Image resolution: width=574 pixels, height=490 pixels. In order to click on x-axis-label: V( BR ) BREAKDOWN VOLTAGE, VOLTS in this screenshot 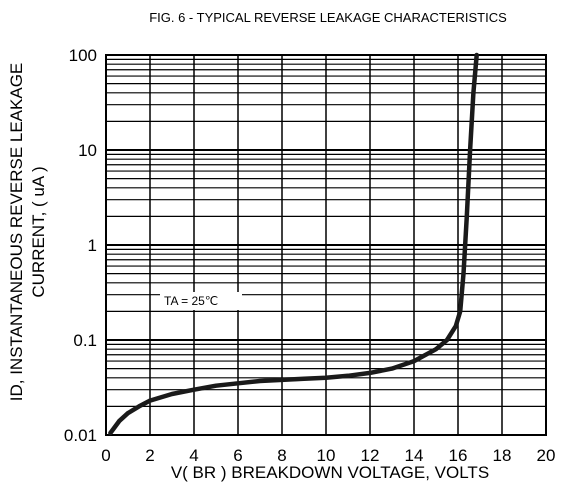, I will do `click(330, 472)`.